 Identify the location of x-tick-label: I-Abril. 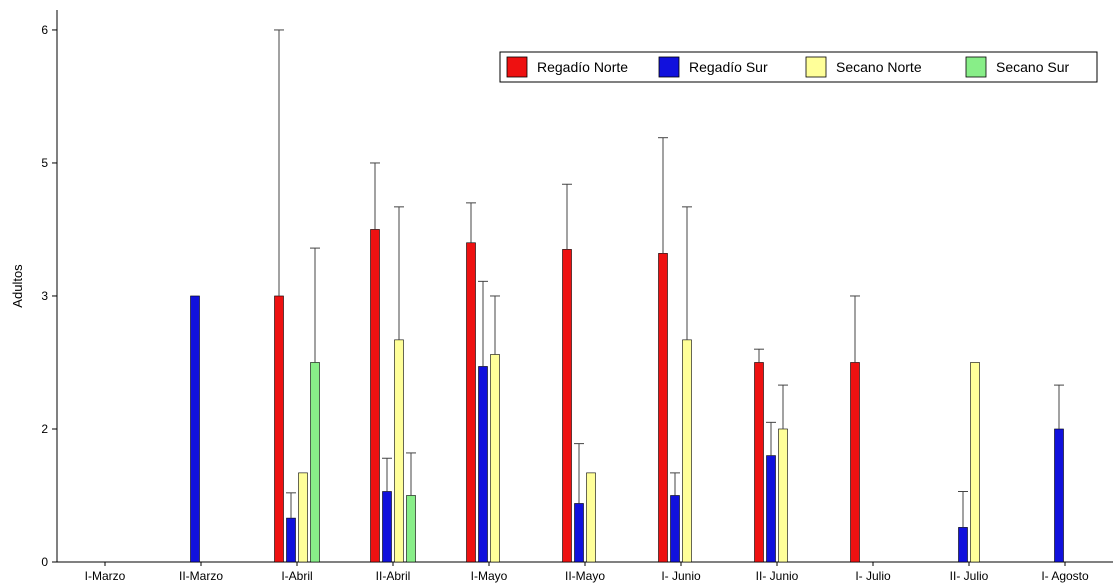
(296, 576).